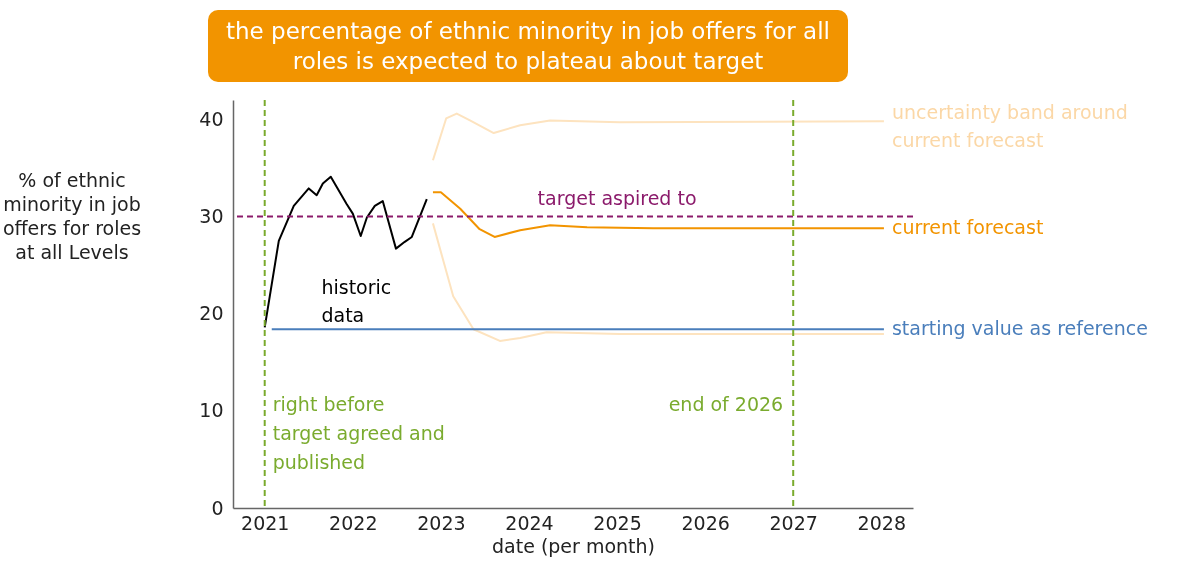 The width and height of the screenshot is (1188, 572). Describe the element at coordinates (1009, 126) in the screenshot. I see `annotation: uncertainty band around current forecast` at that location.